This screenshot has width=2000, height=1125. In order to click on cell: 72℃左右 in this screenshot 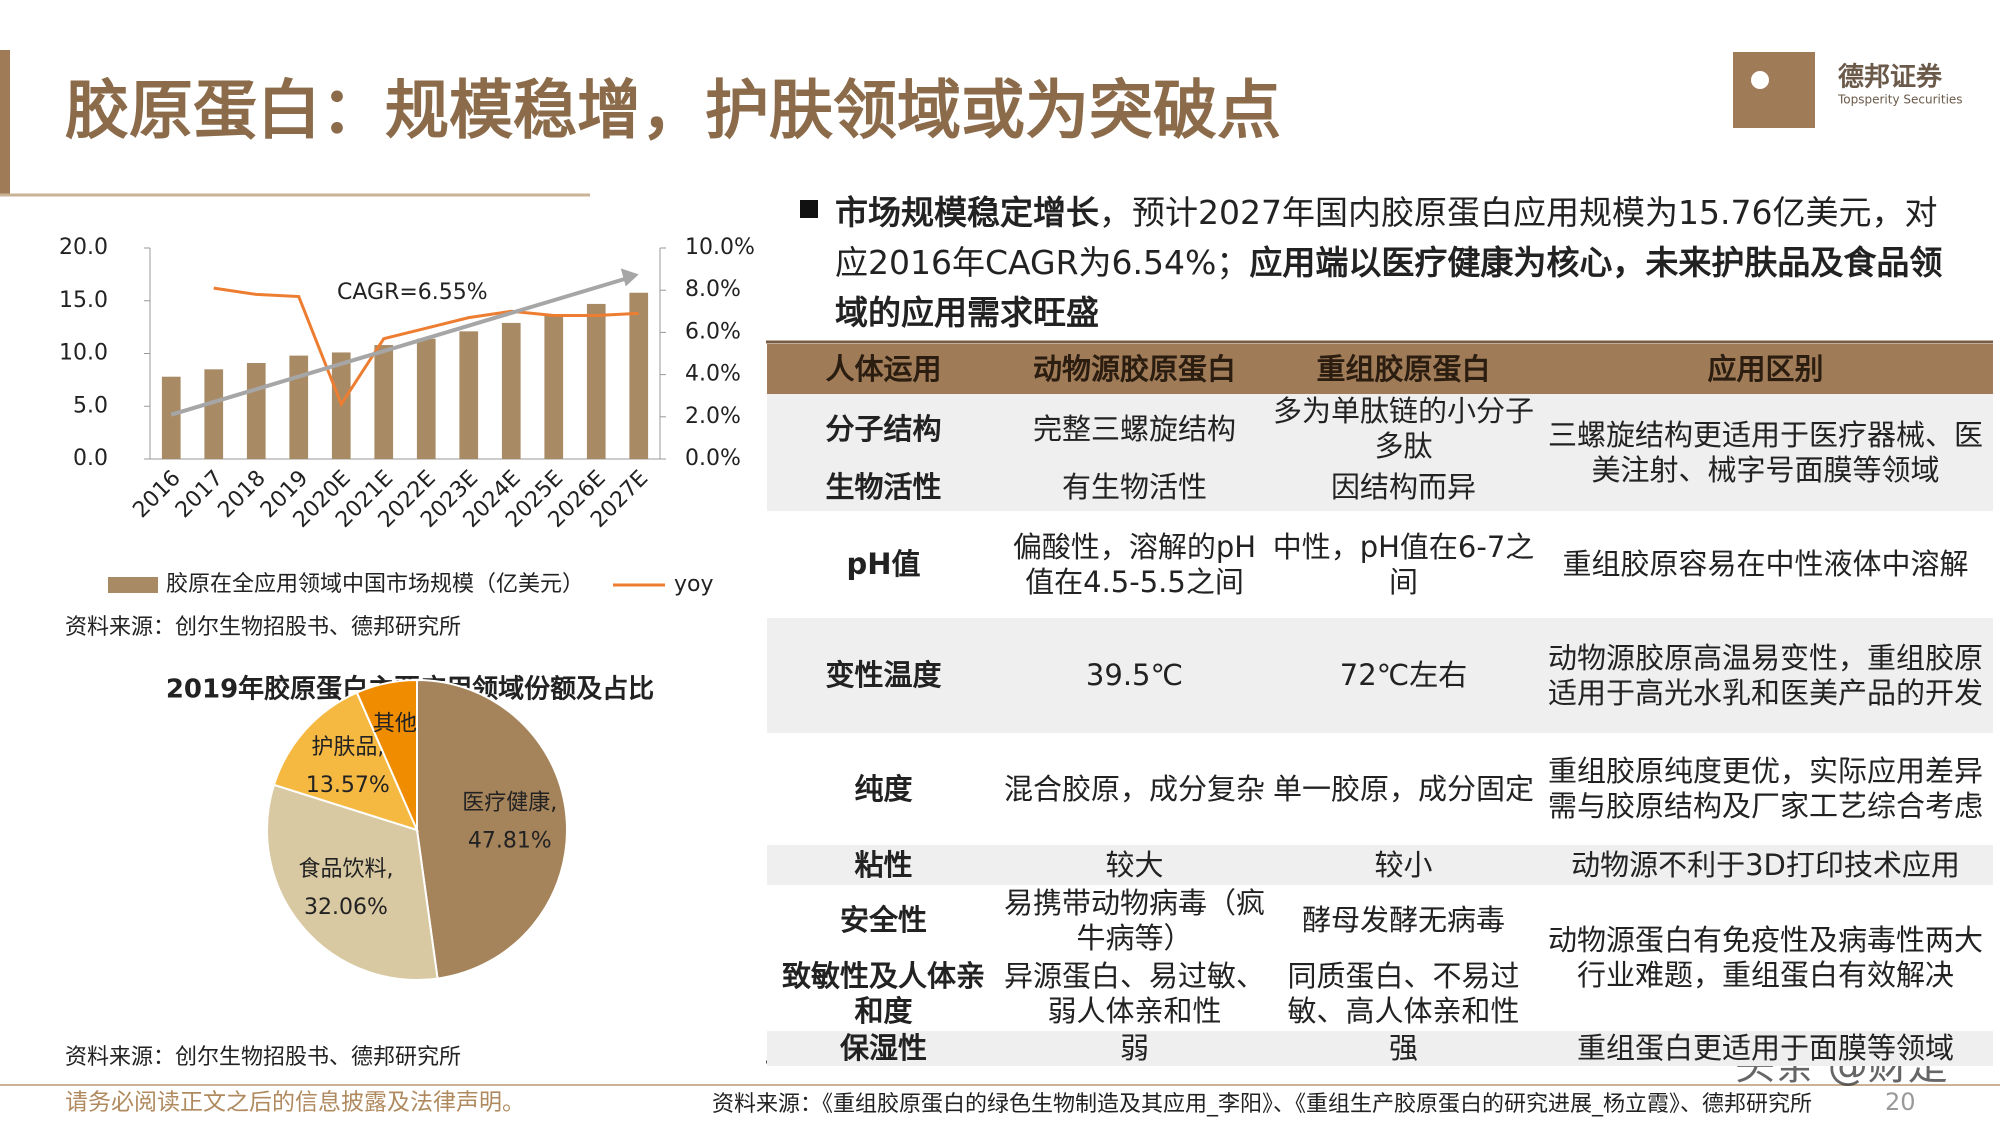, I will do `click(1403, 675)`.